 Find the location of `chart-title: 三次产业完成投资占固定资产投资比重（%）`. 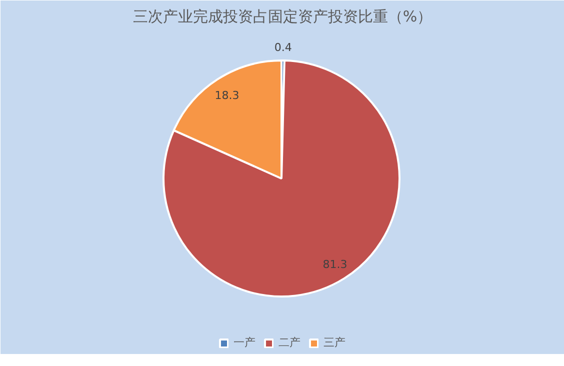

chart-title: 三次产业完成投资占固定资产投资比重（%） is located at coordinates (282, 17).